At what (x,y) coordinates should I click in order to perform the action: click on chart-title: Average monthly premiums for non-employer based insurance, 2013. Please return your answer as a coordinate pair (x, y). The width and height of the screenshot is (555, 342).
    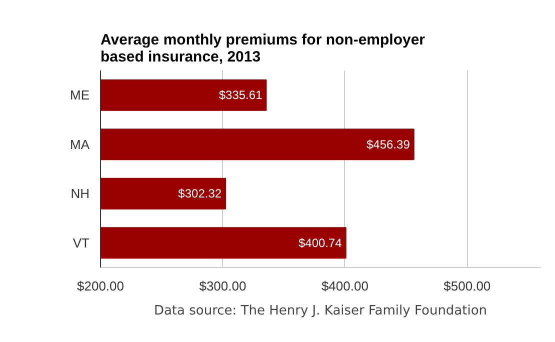
    Looking at the image, I should click on (263, 49).